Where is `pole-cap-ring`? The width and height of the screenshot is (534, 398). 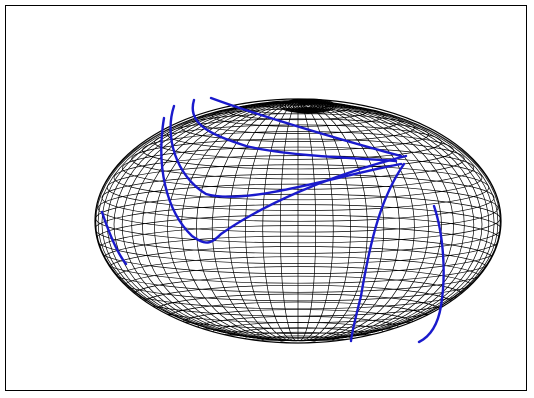 pole-cap-ring is located at coordinates (308, 106).